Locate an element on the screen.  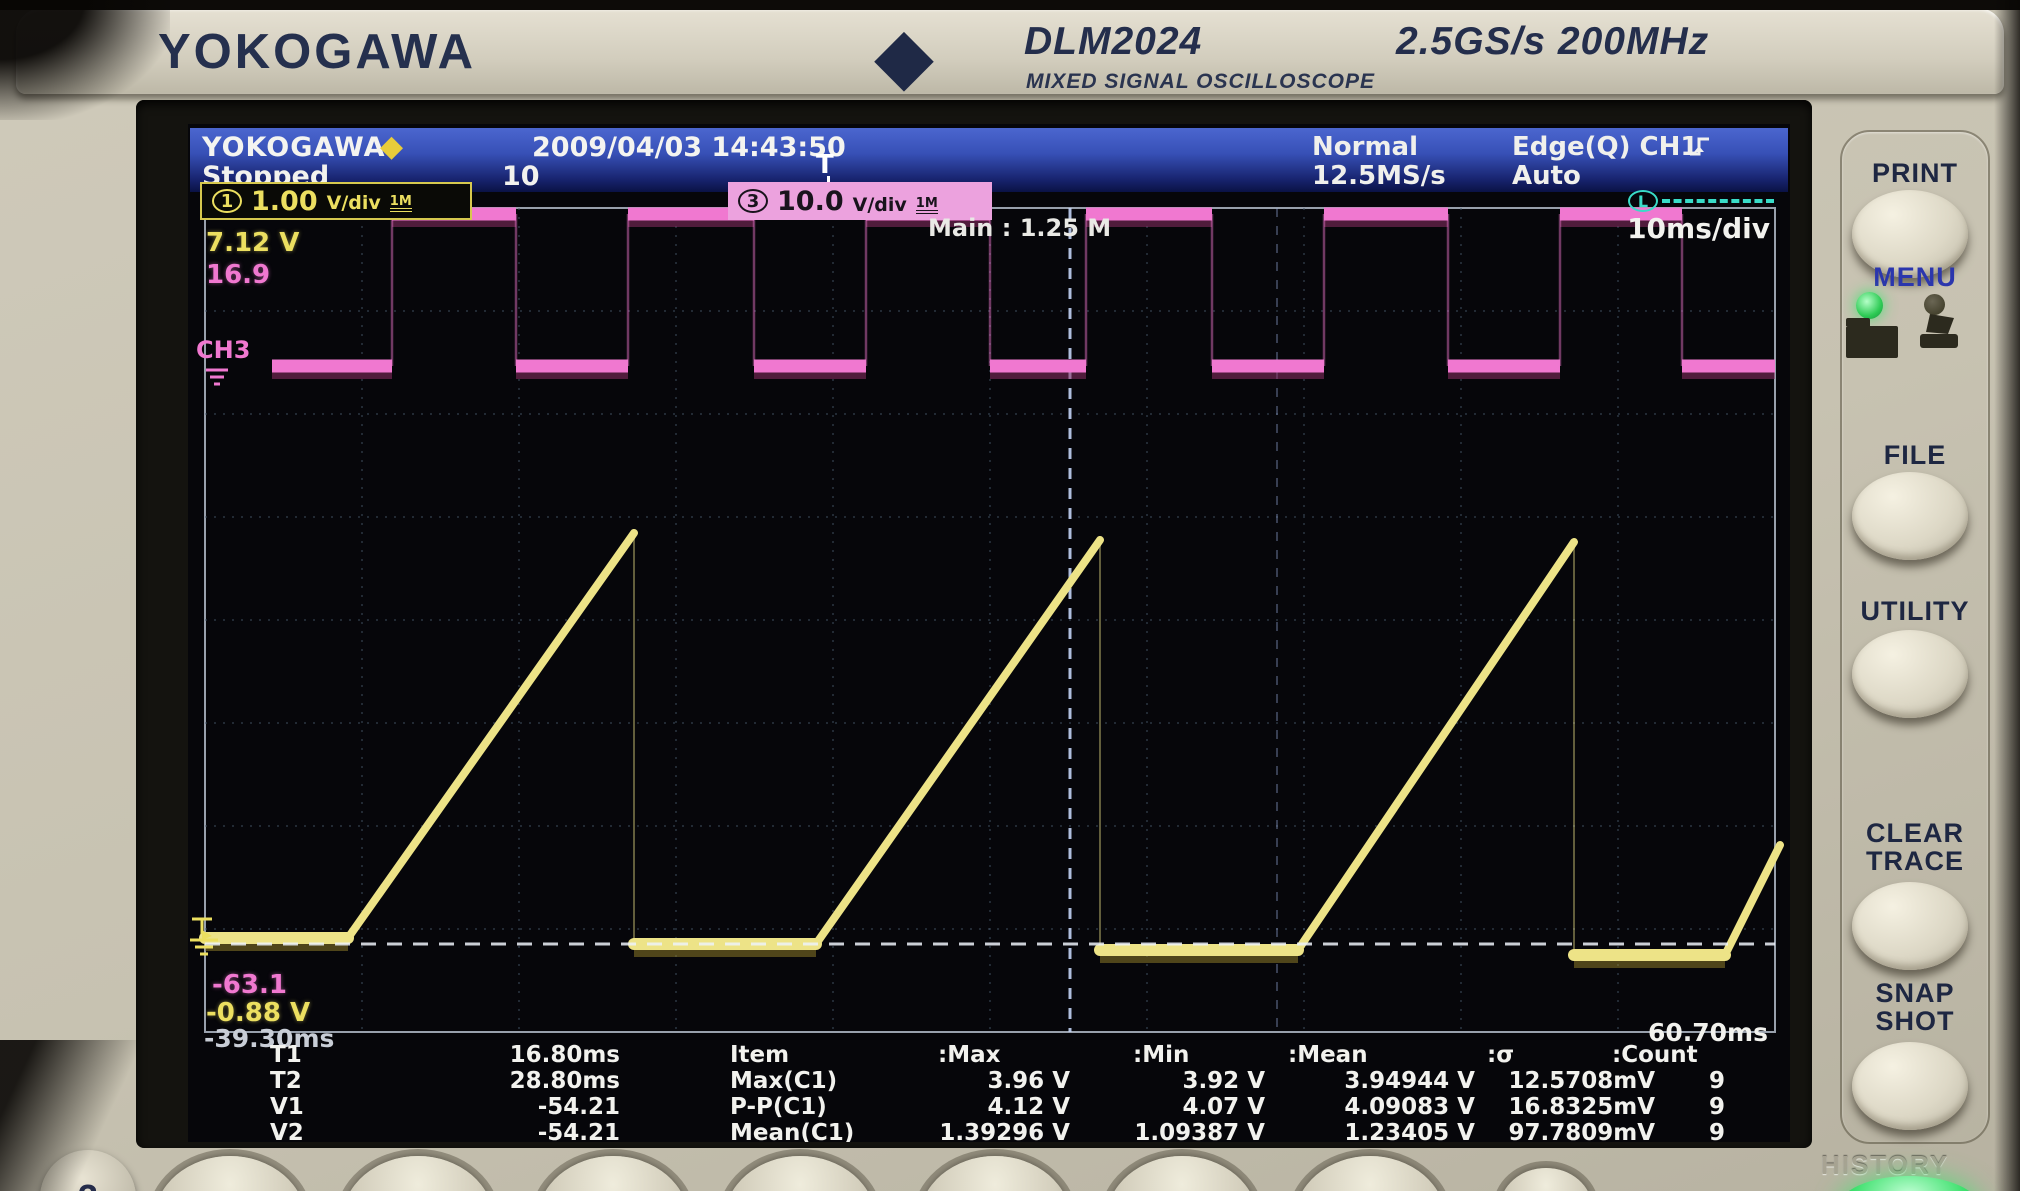
menu-label: MENU is located at coordinates (1915, 277).